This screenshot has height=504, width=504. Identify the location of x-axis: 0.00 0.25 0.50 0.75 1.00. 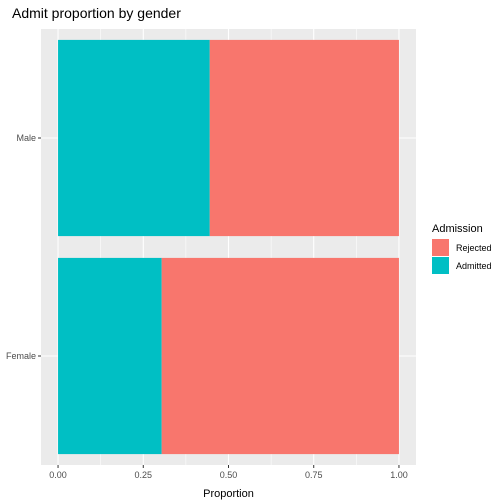
(228, 472).